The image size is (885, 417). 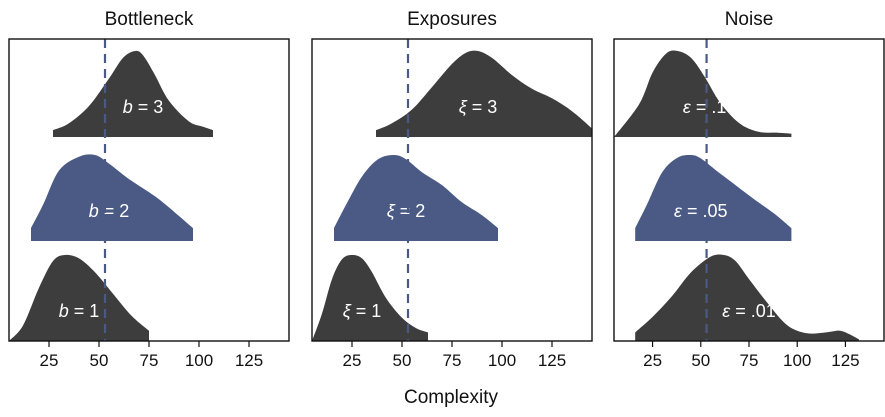 What do you see at coordinates (451, 397) in the screenshot?
I see `x-axis-label: Complexity` at bounding box center [451, 397].